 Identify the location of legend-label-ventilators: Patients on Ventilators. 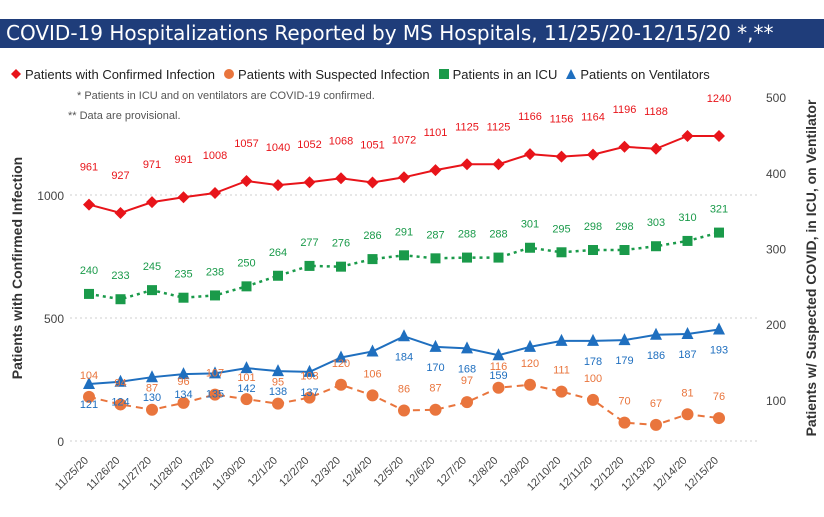
(645, 74).